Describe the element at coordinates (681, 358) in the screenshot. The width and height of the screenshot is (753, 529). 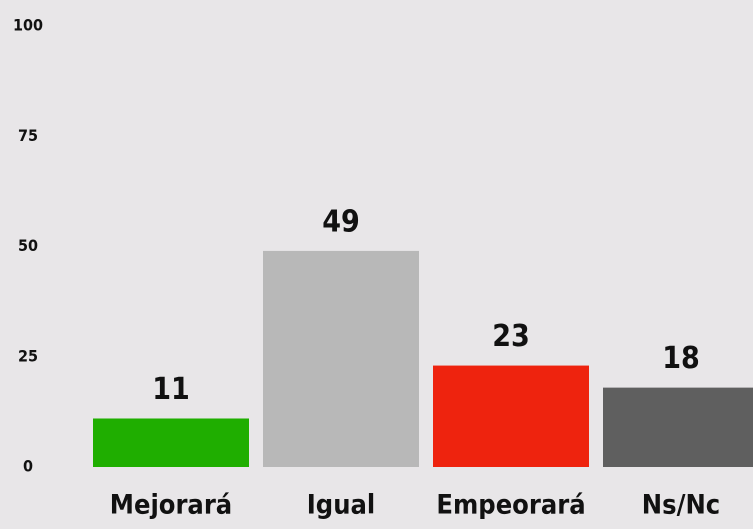
I see `value-label: 18` at that location.